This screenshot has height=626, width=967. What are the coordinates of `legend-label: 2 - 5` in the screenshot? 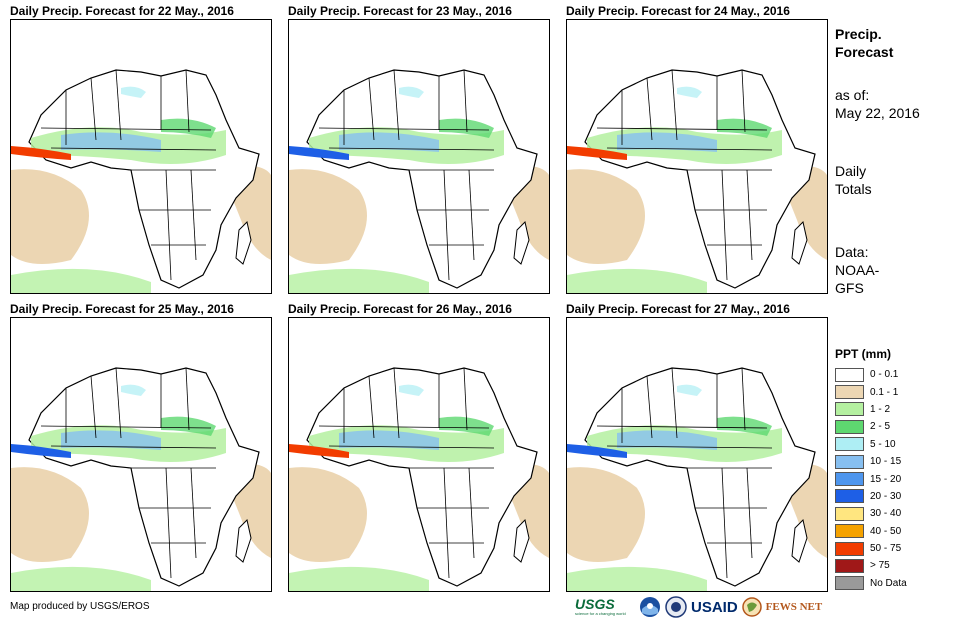 It's located at (880, 427).